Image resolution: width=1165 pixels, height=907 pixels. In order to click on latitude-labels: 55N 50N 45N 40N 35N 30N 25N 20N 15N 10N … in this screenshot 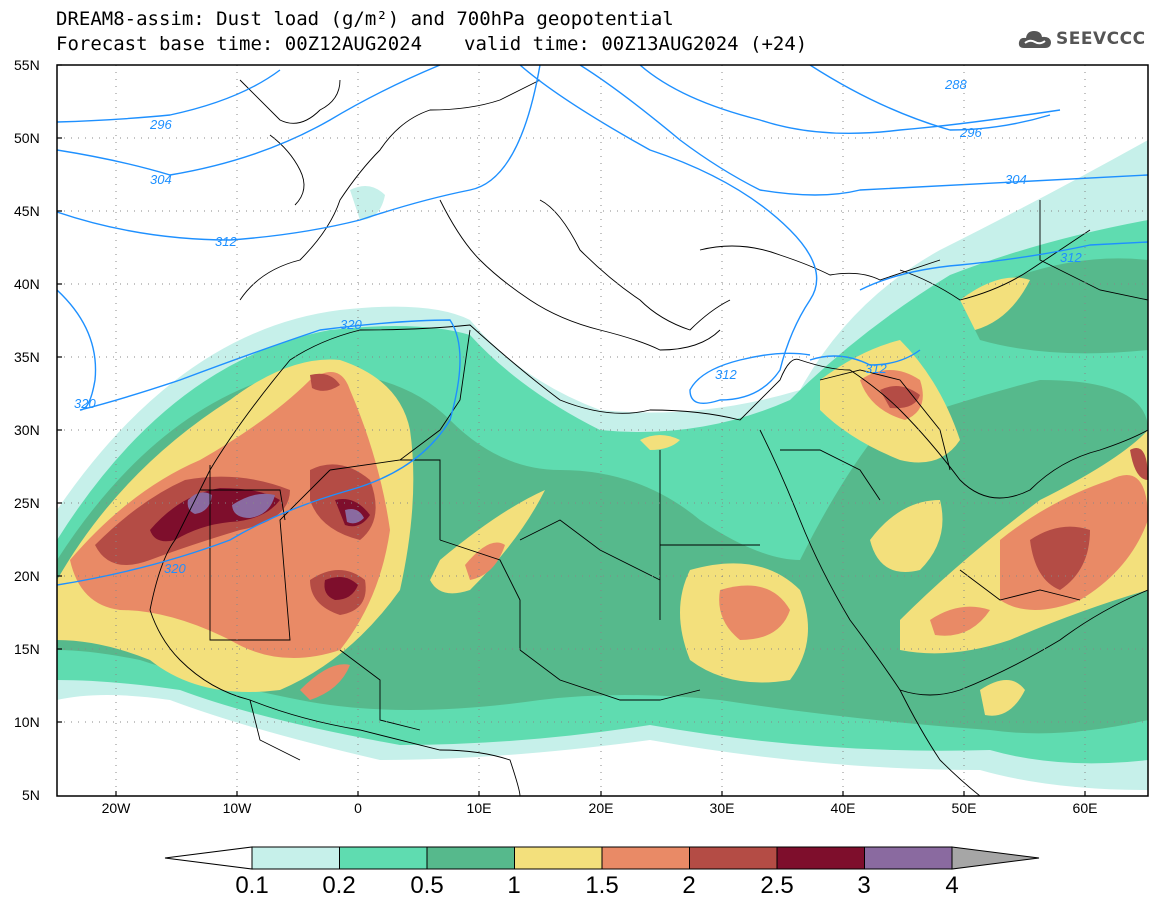, I will do `click(27, 430)`.